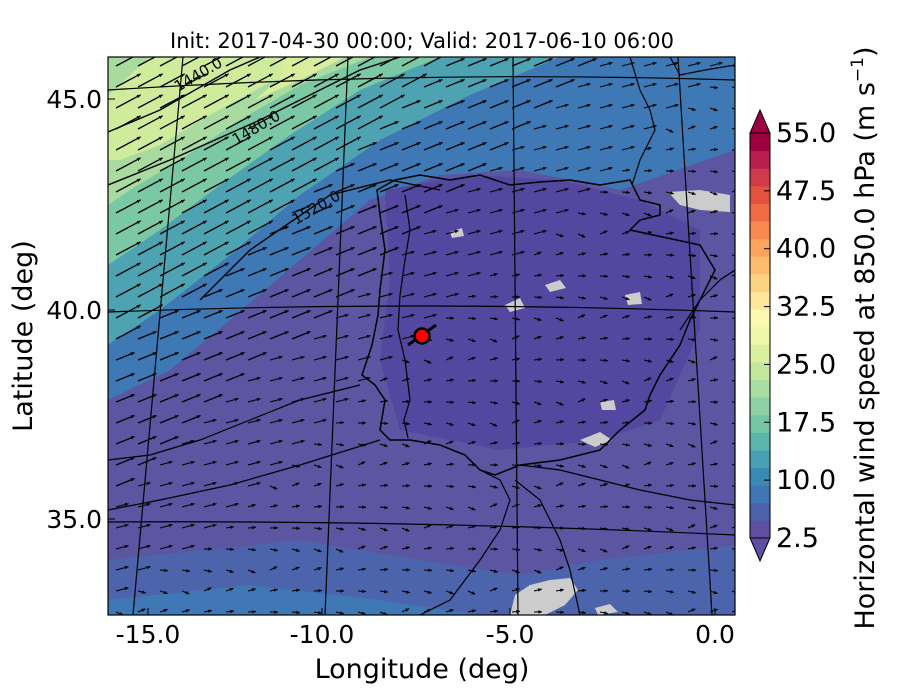 The width and height of the screenshot is (900, 700). I want to click on colorbar-tick-label: 32.5, so click(806, 307).